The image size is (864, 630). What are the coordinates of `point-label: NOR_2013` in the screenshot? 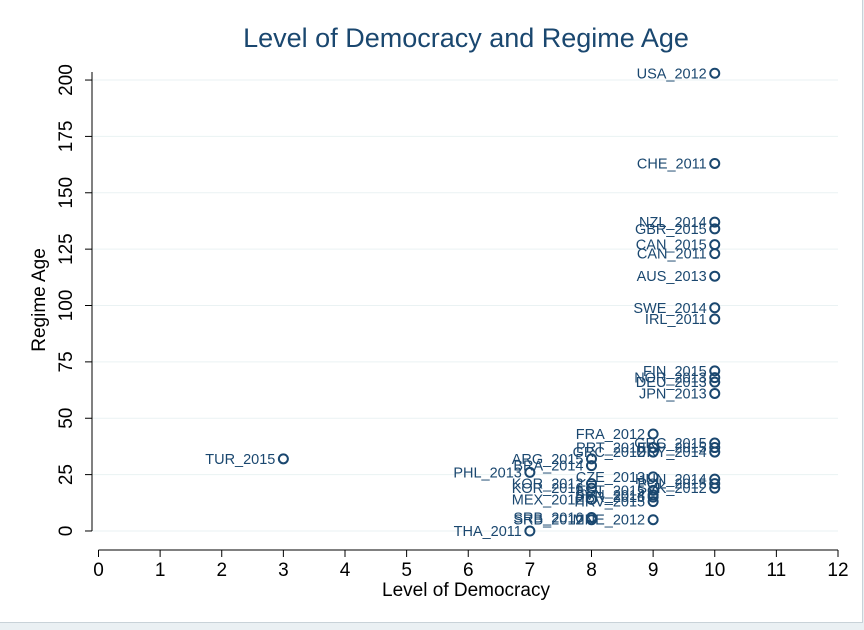 It's located at (670, 379).